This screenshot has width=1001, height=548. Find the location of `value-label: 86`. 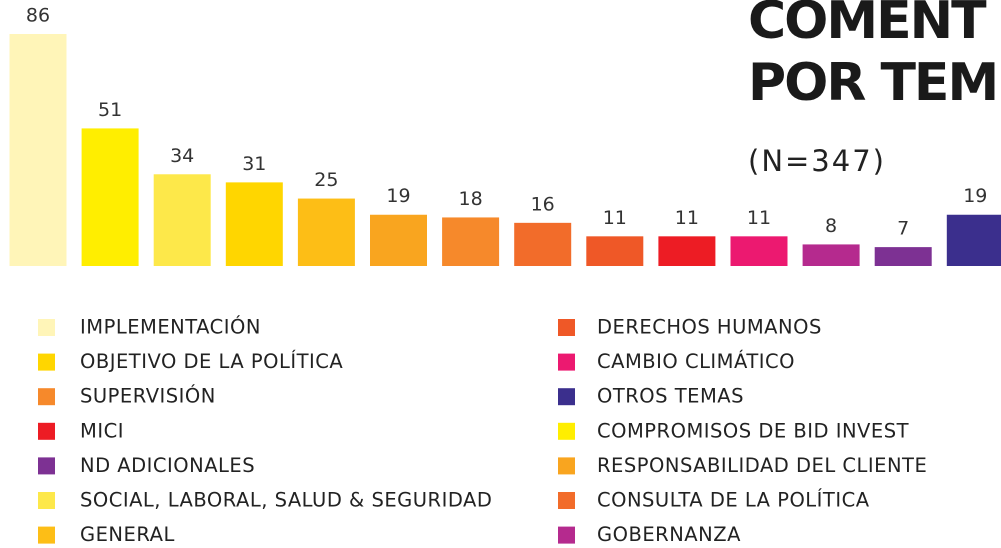

value-label: 86 is located at coordinates (38, 16).